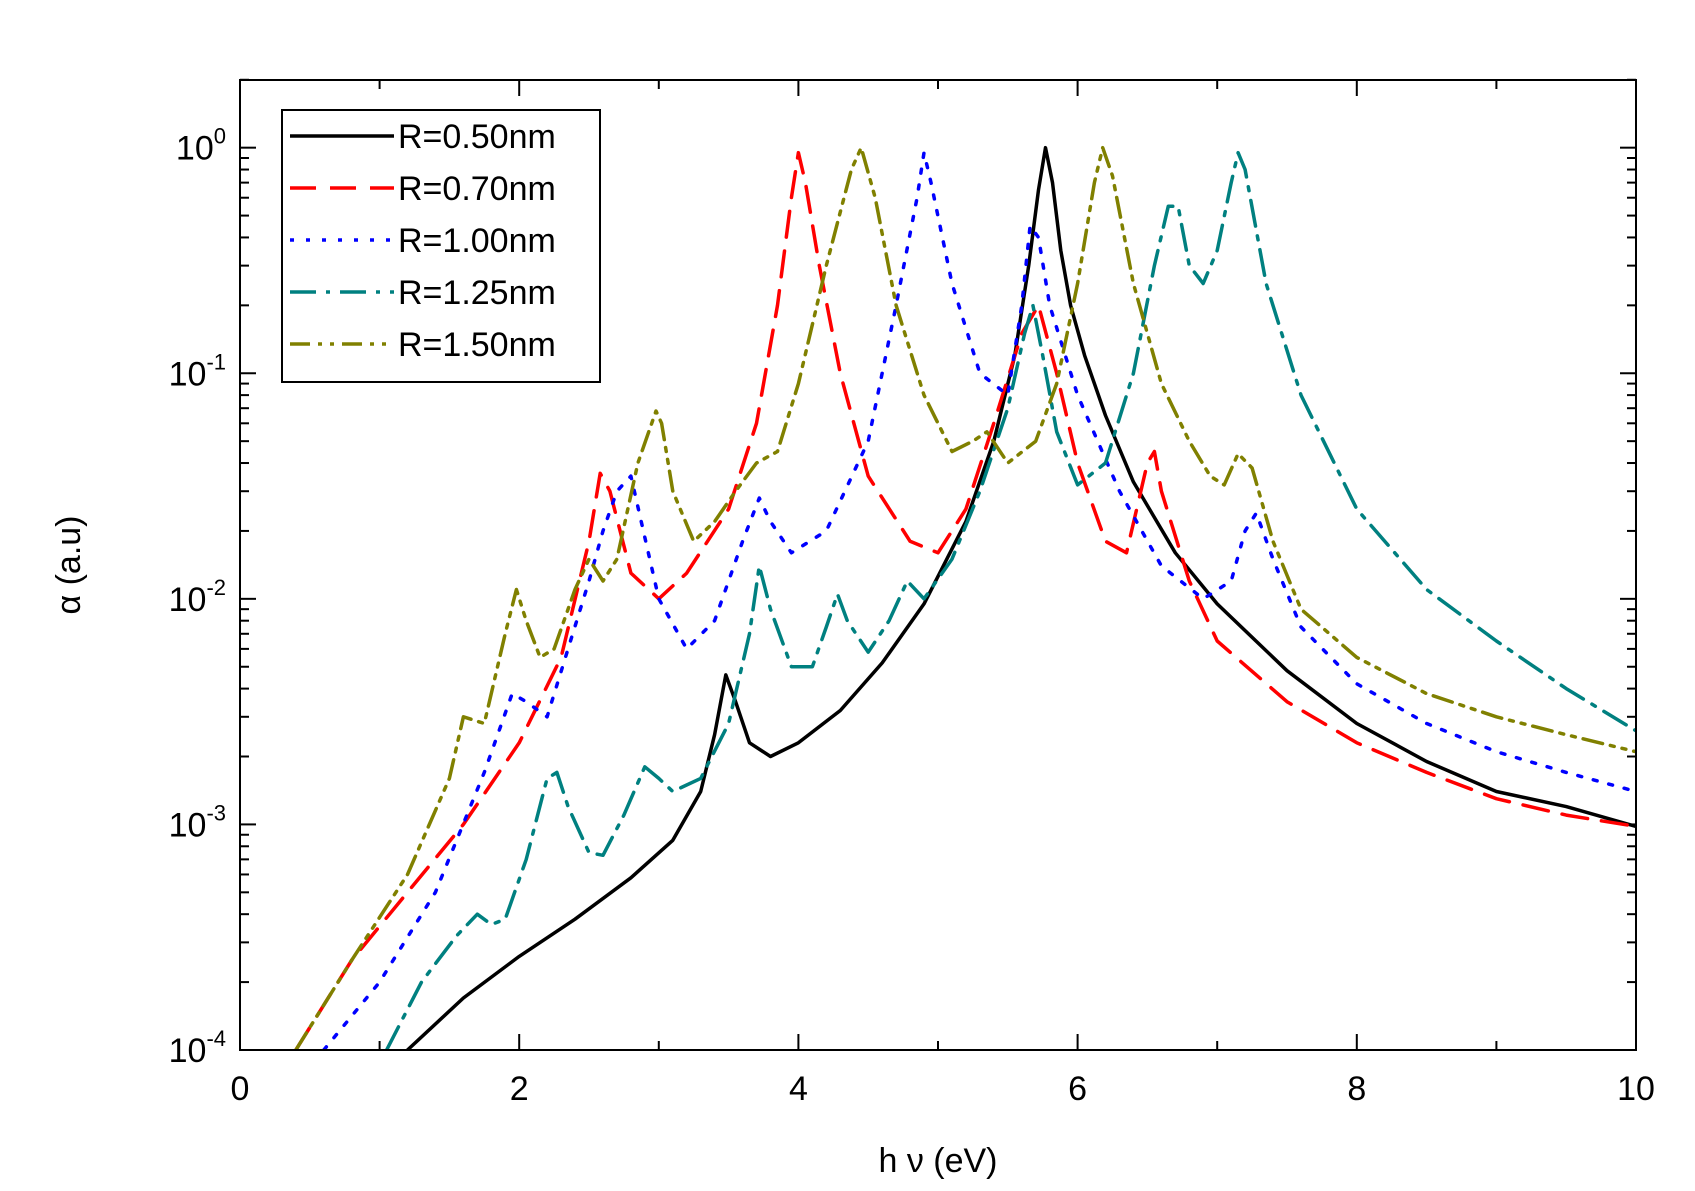 The width and height of the screenshot is (1695, 1191). I want to click on y-axis-label: α (a.u), so click(69, 564).